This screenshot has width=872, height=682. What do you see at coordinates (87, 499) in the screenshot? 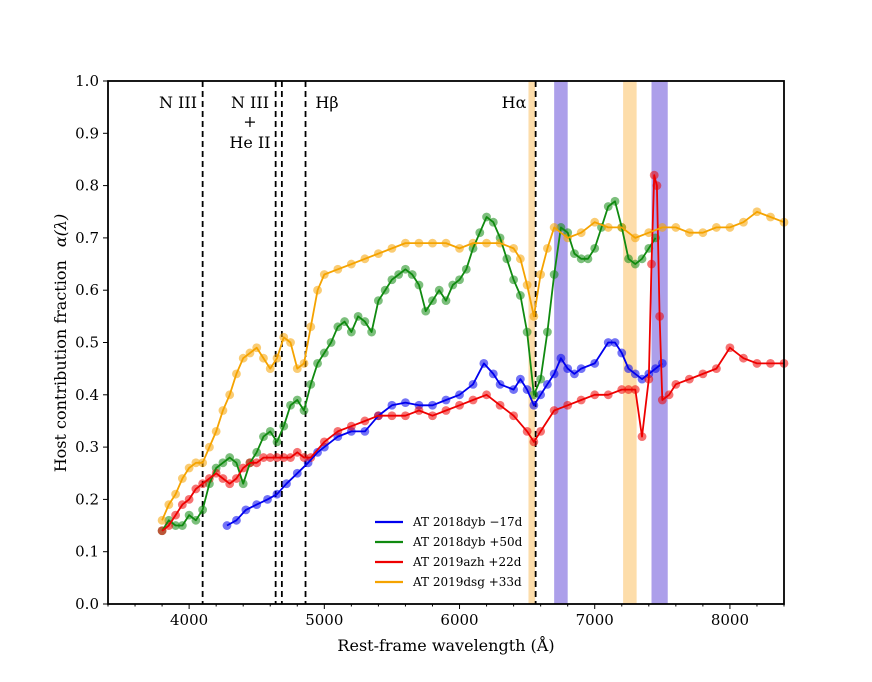
I see `y-tick-label: 0.2` at bounding box center [87, 499].